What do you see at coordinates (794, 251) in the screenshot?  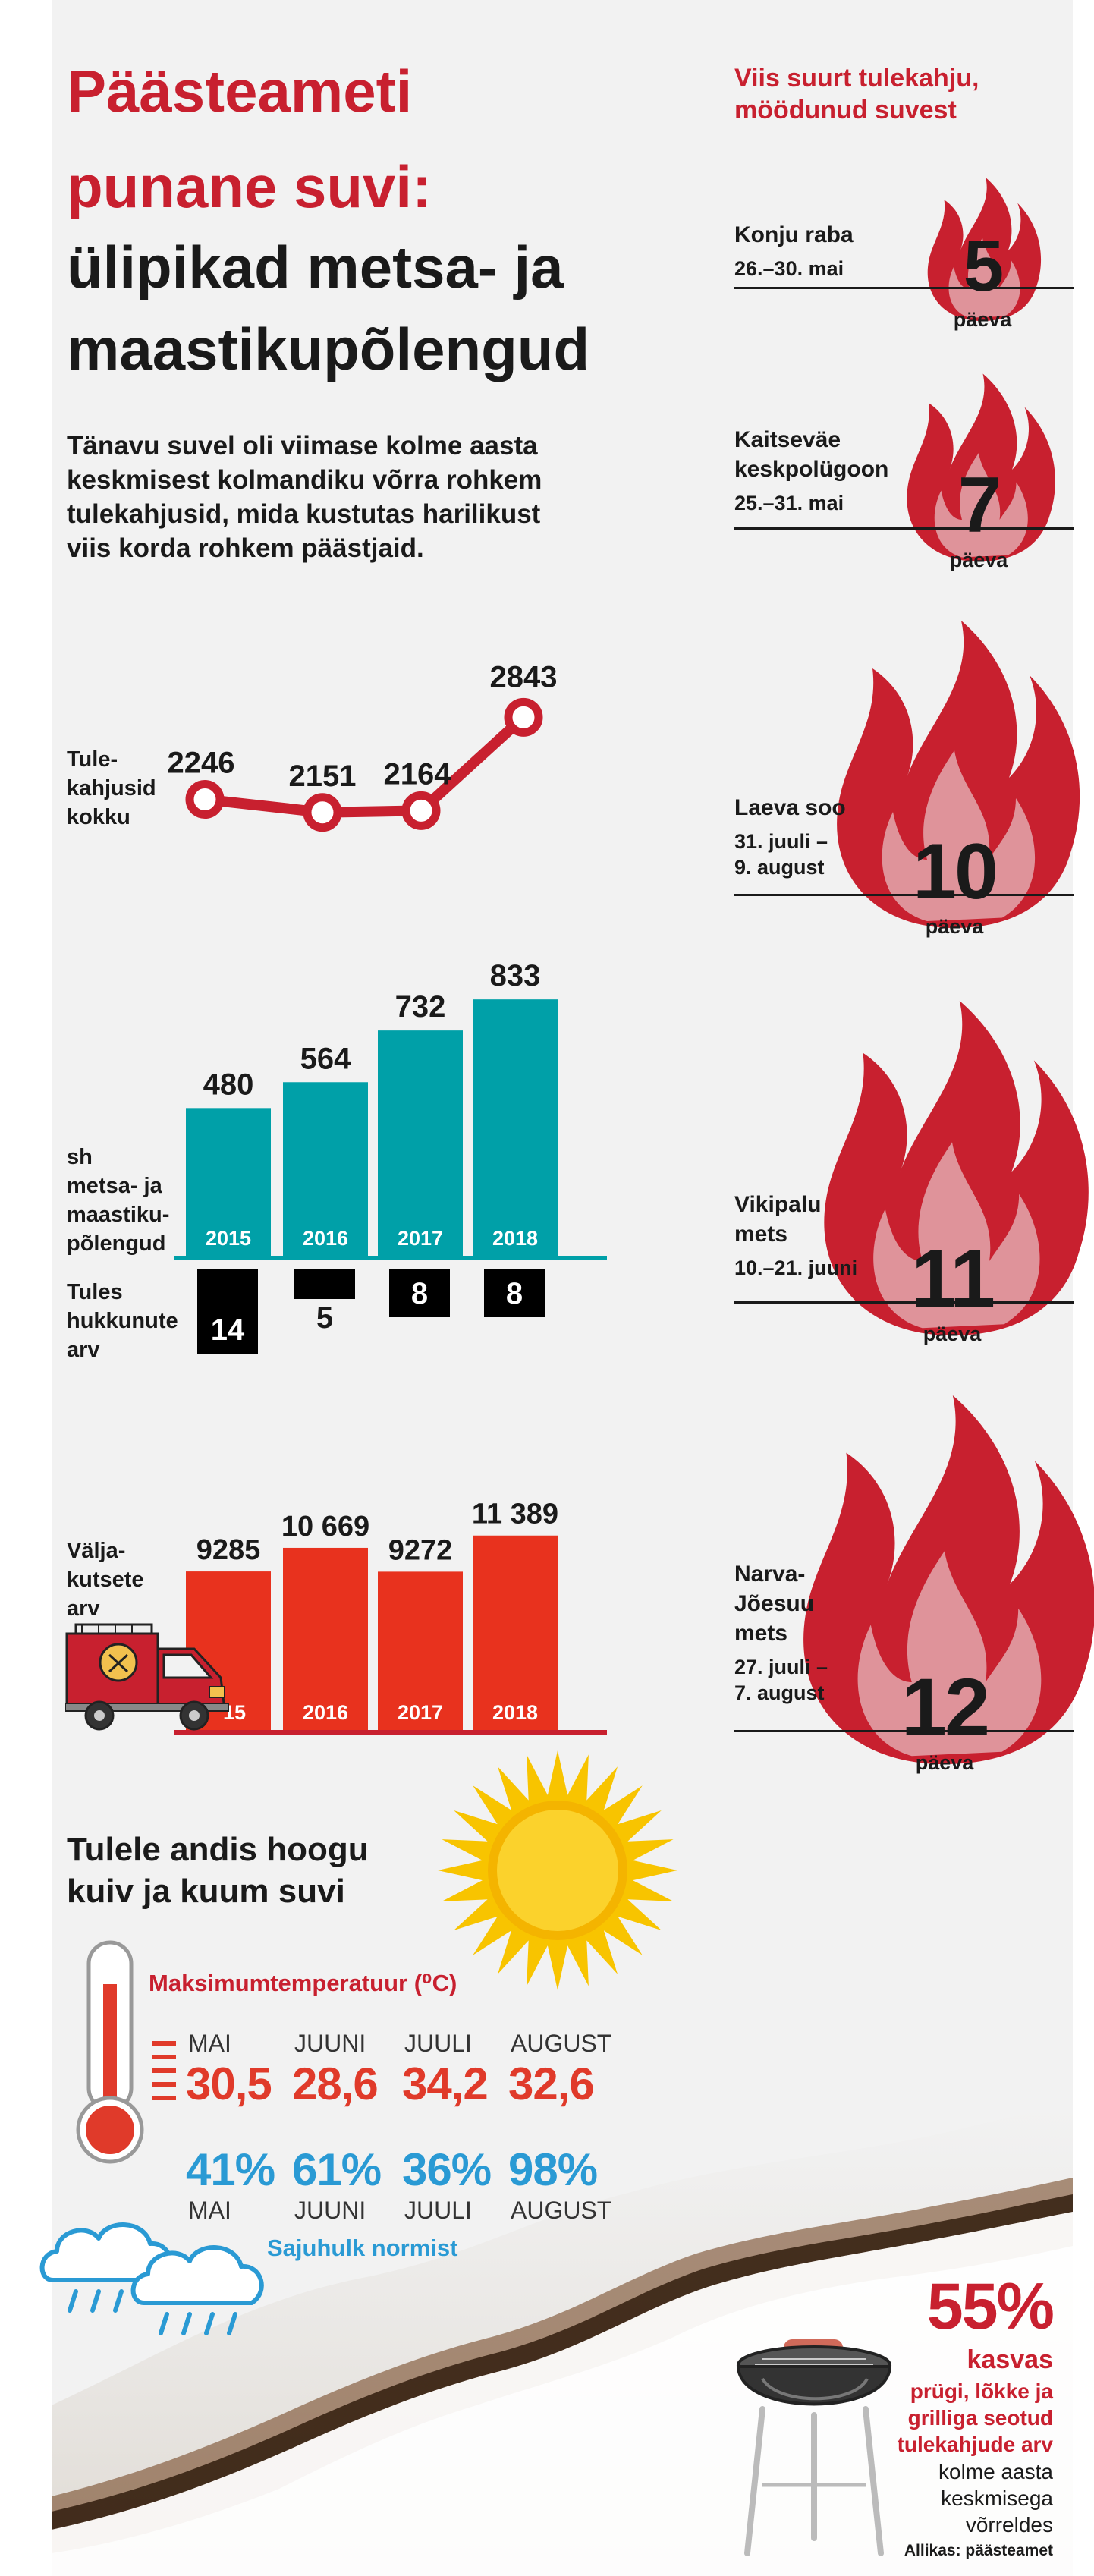 I see `fire-item: Konju raba 26.–30. mai` at bounding box center [794, 251].